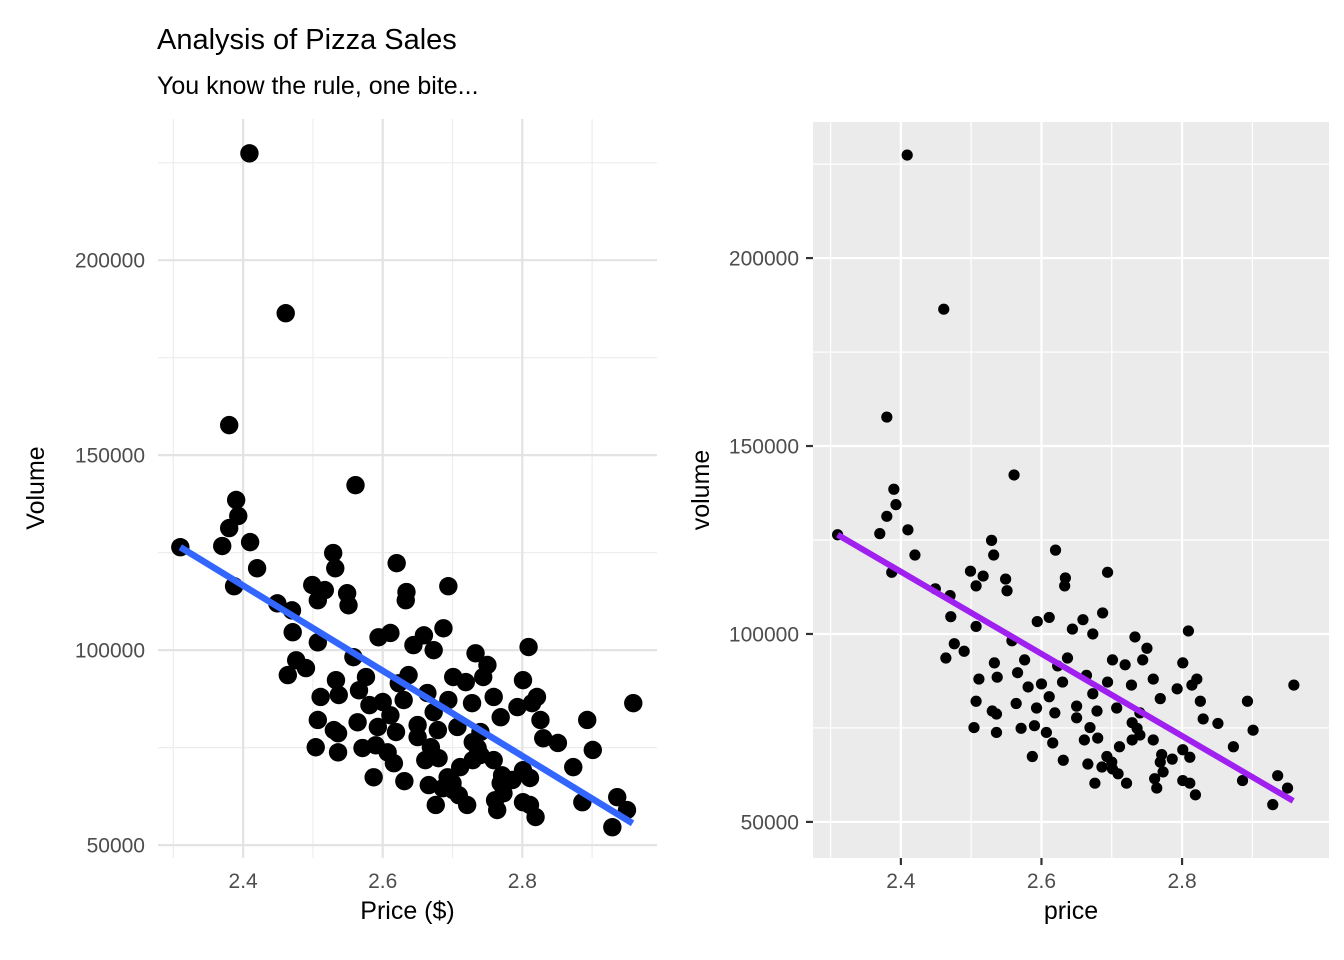  I want to click on right-x-tick-label: 2.8, so click(1181, 881).